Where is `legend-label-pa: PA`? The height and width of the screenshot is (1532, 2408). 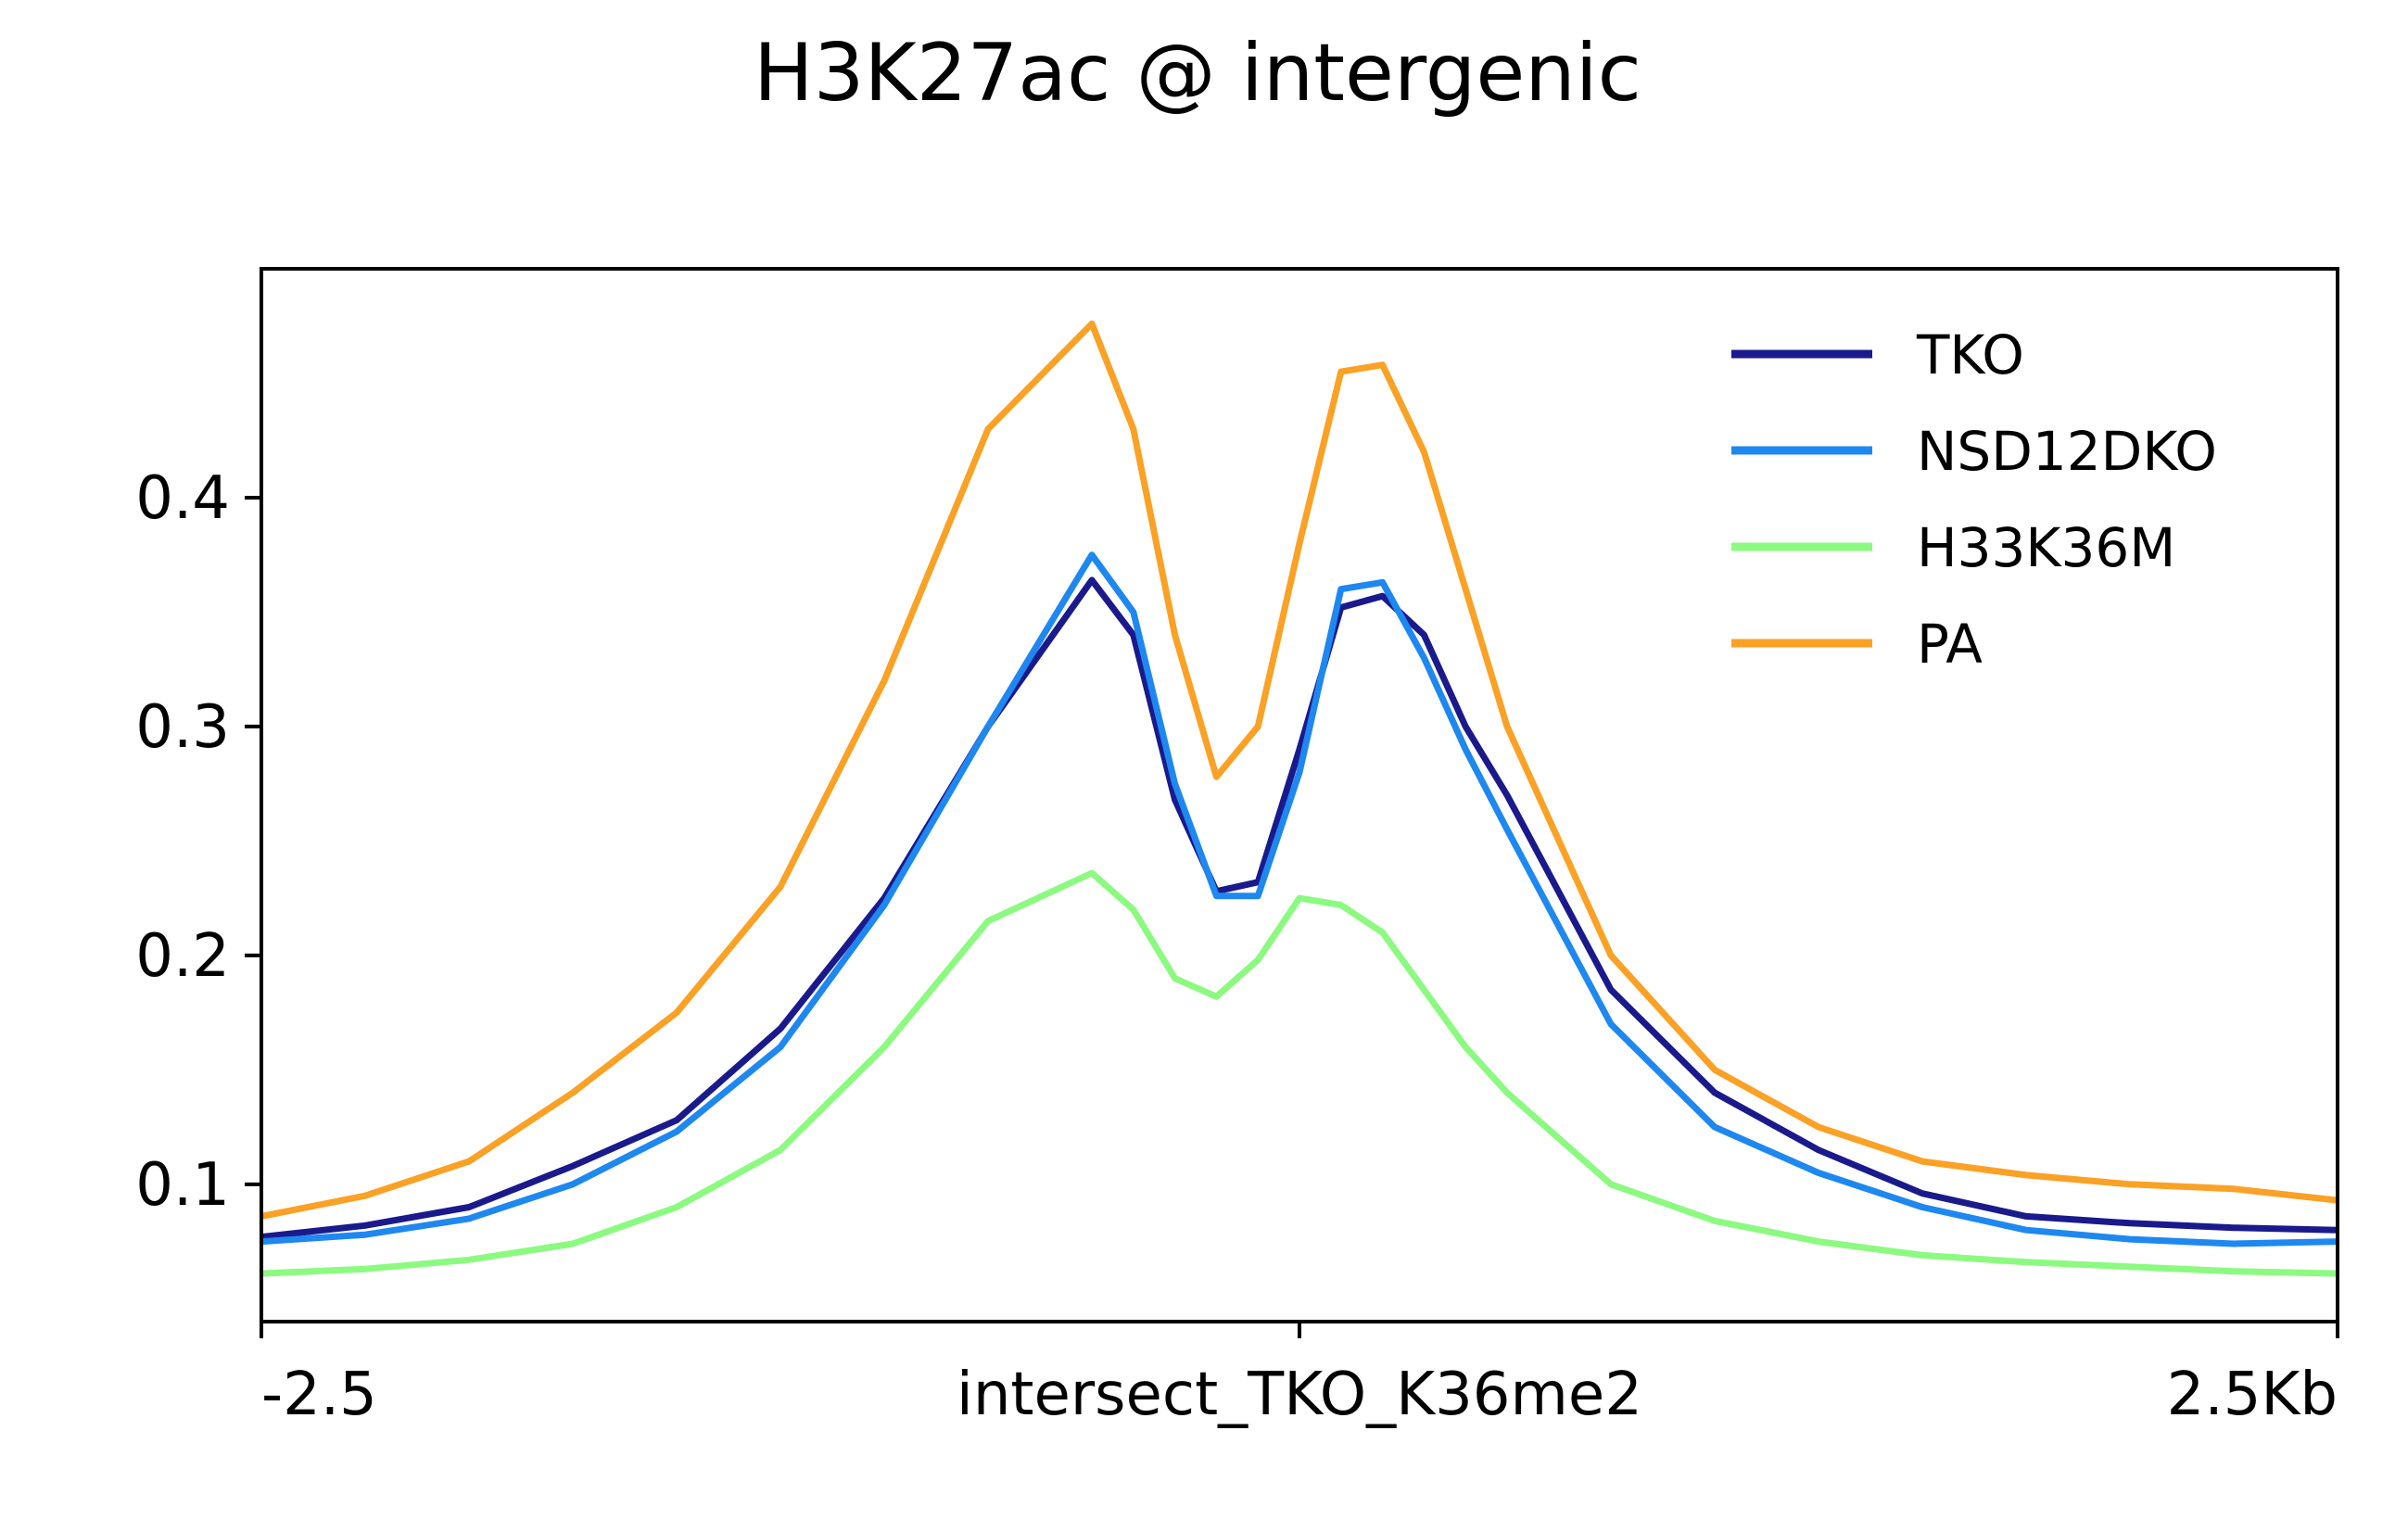
legend-label-pa: PA is located at coordinates (1950, 644).